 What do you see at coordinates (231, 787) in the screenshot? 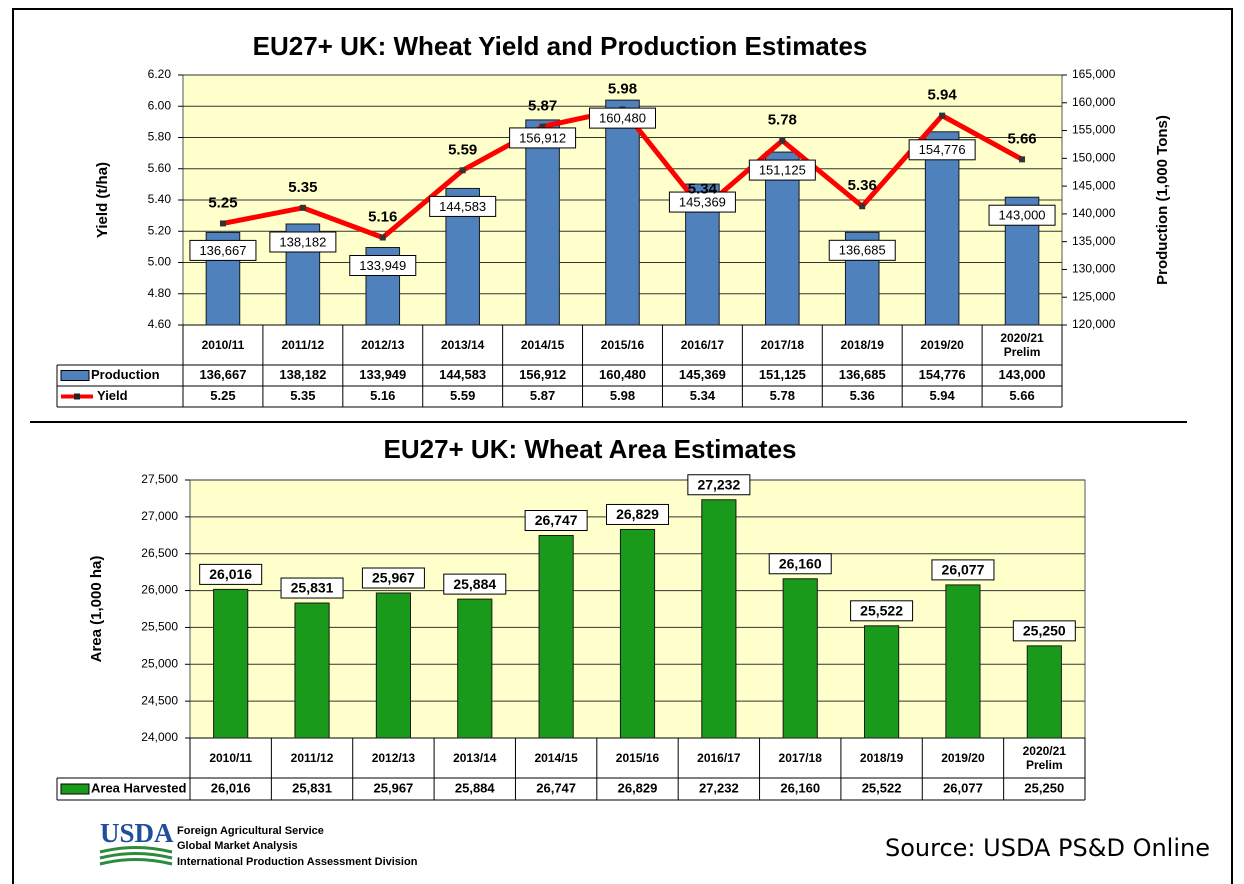
I see `table-value: 26,016` at bounding box center [231, 787].